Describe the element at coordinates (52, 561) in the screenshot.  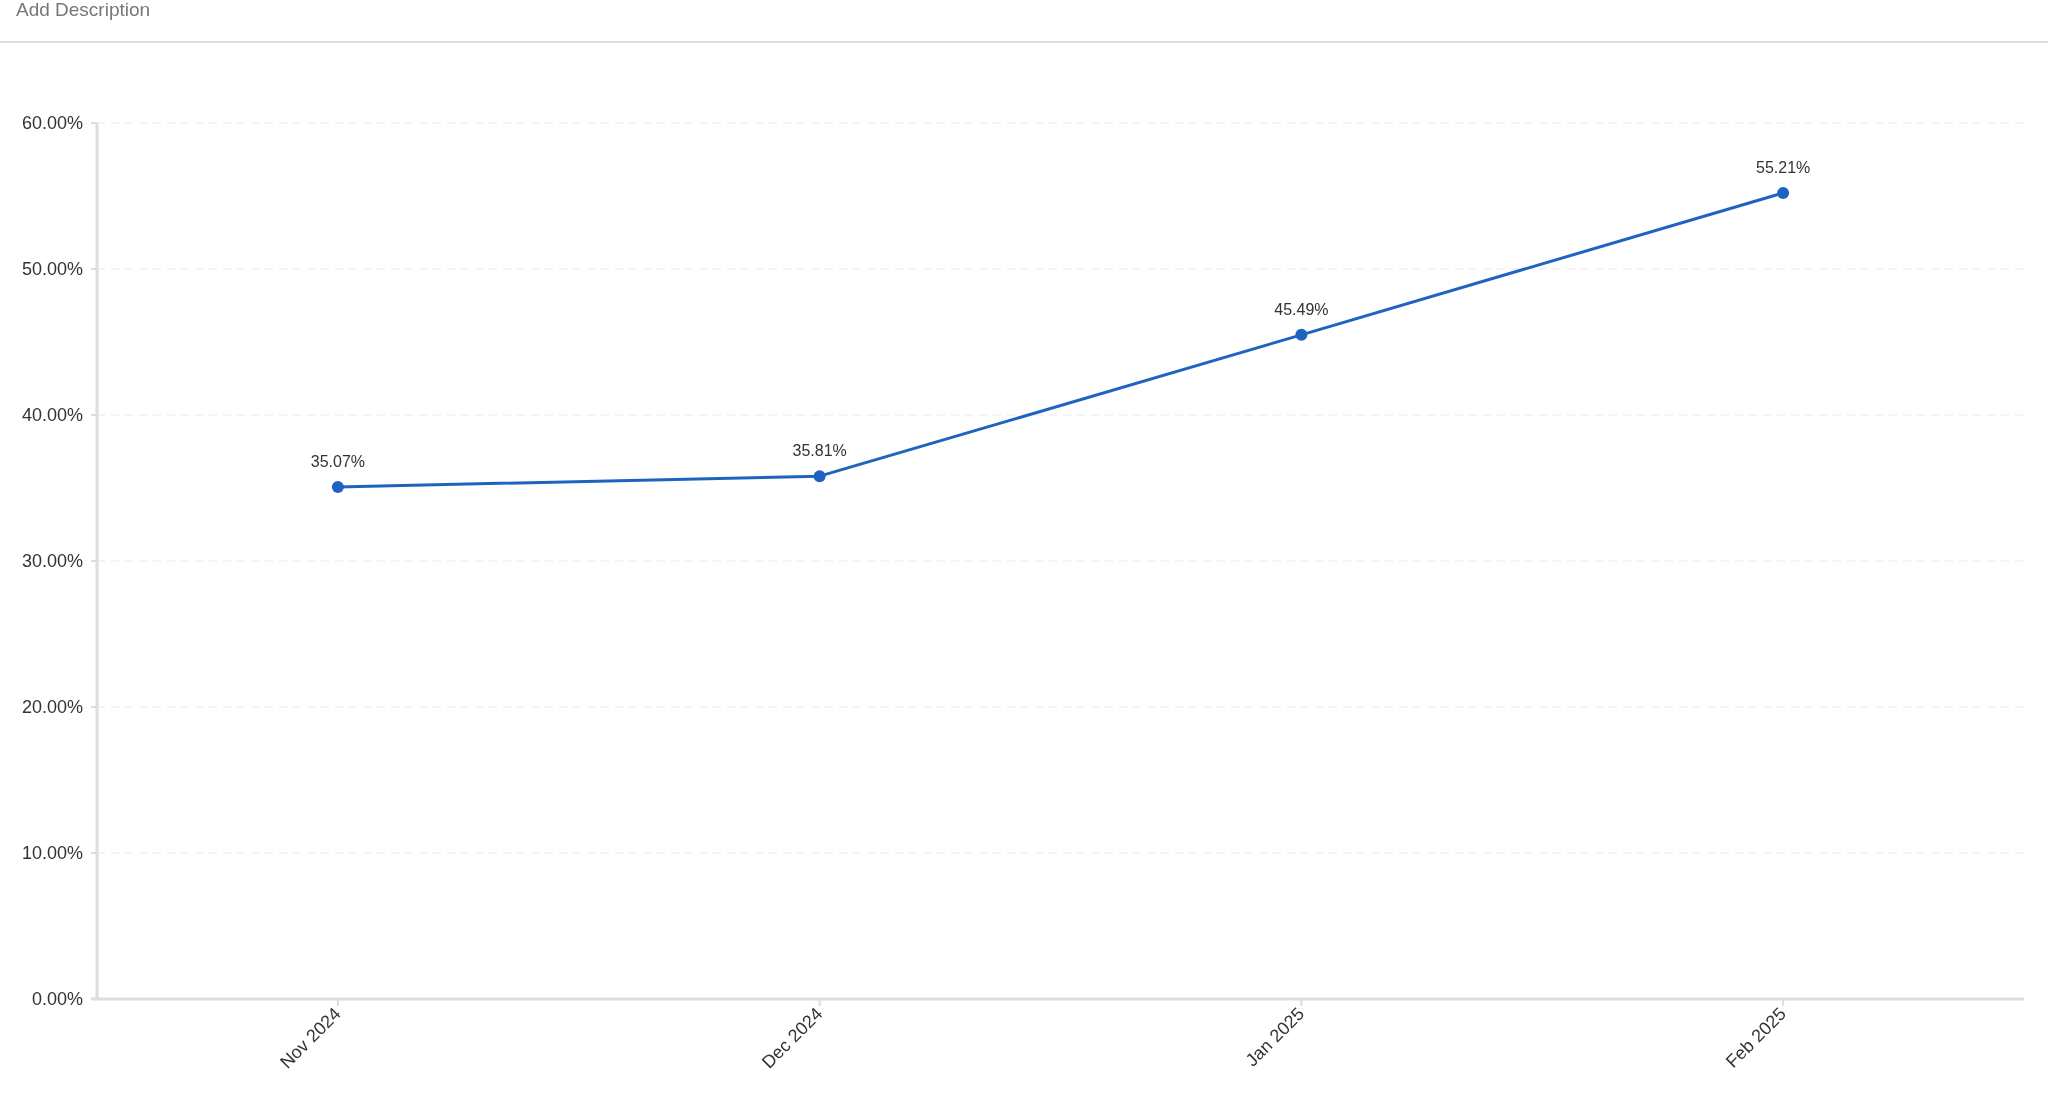
I see `y-tick-label: 30.00%` at that location.